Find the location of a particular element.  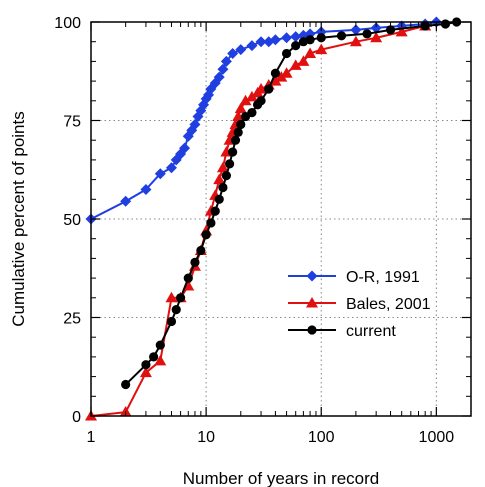

x-tick-label: 100 is located at coordinates (321, 437).